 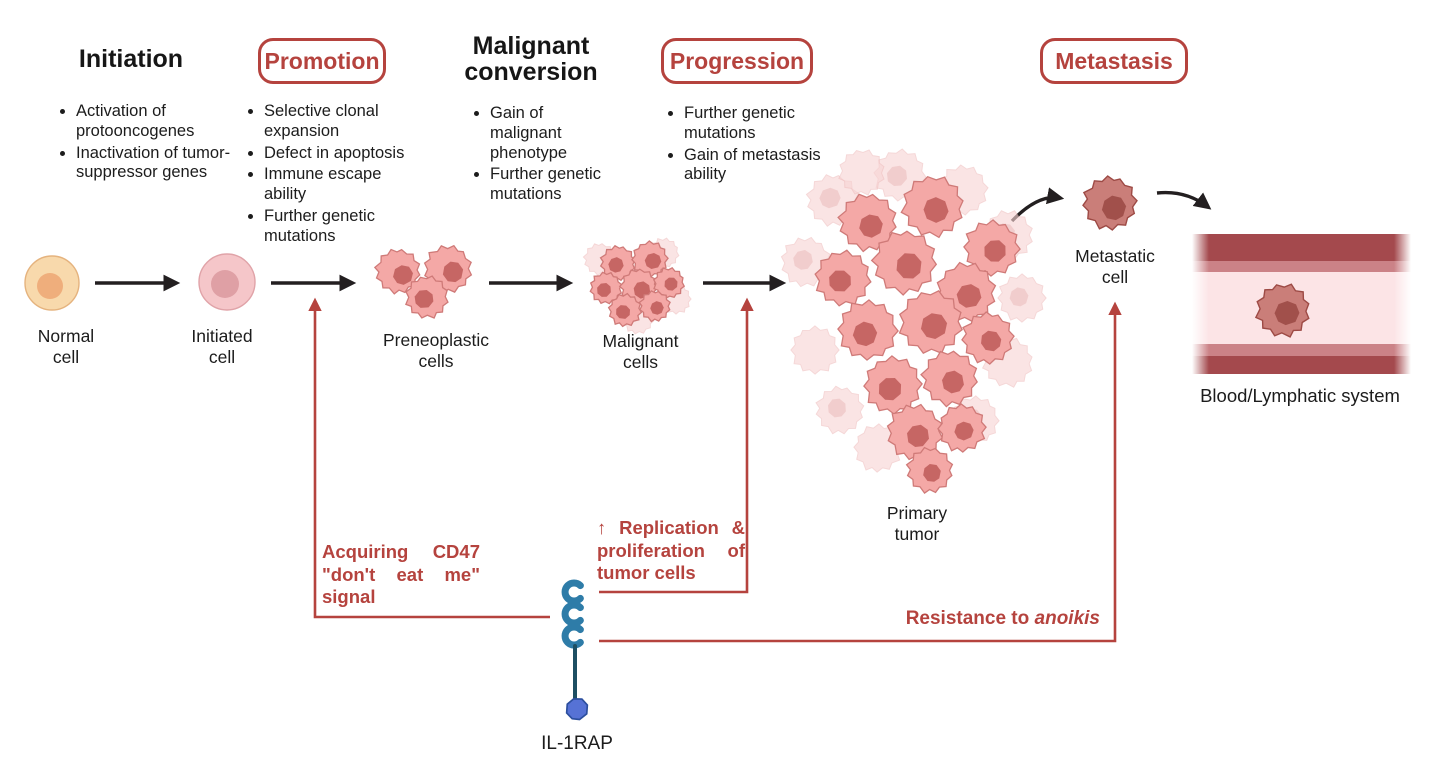 I want to click on stage-box-metastasis: Metastasis, so click(x=1114, y=61).